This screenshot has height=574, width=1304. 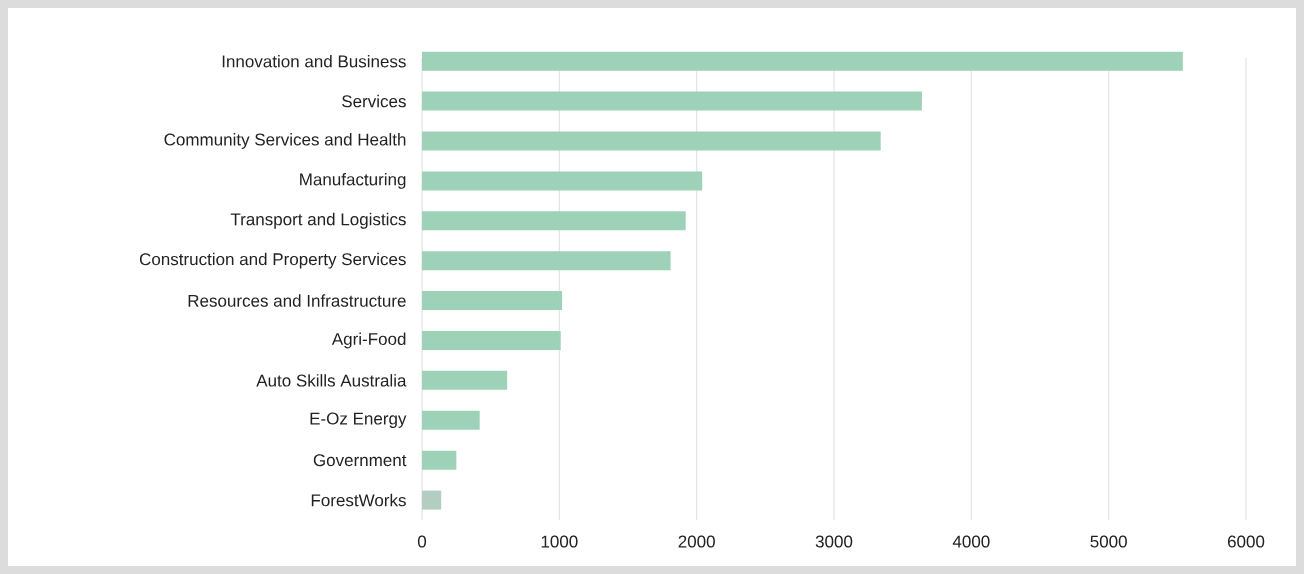 What do you see at coordinates (358, 420) in the screenshot?
I see `y-tick-label: E-Oz Energy` at bounding box center [358, 420].